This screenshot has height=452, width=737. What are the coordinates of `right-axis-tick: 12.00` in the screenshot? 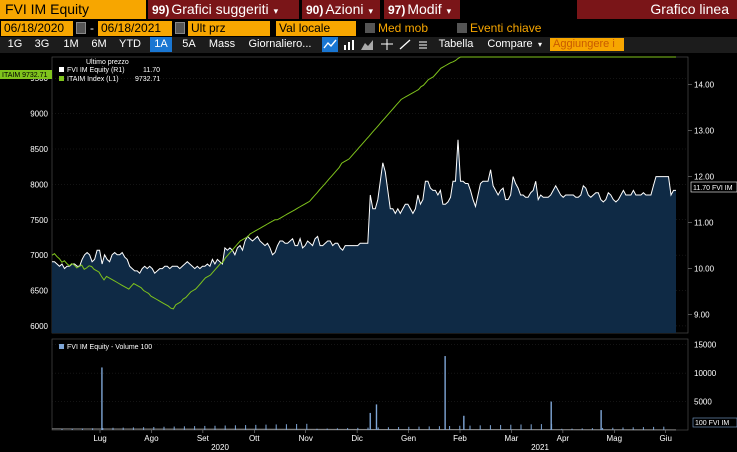 It's located at (704, 177).